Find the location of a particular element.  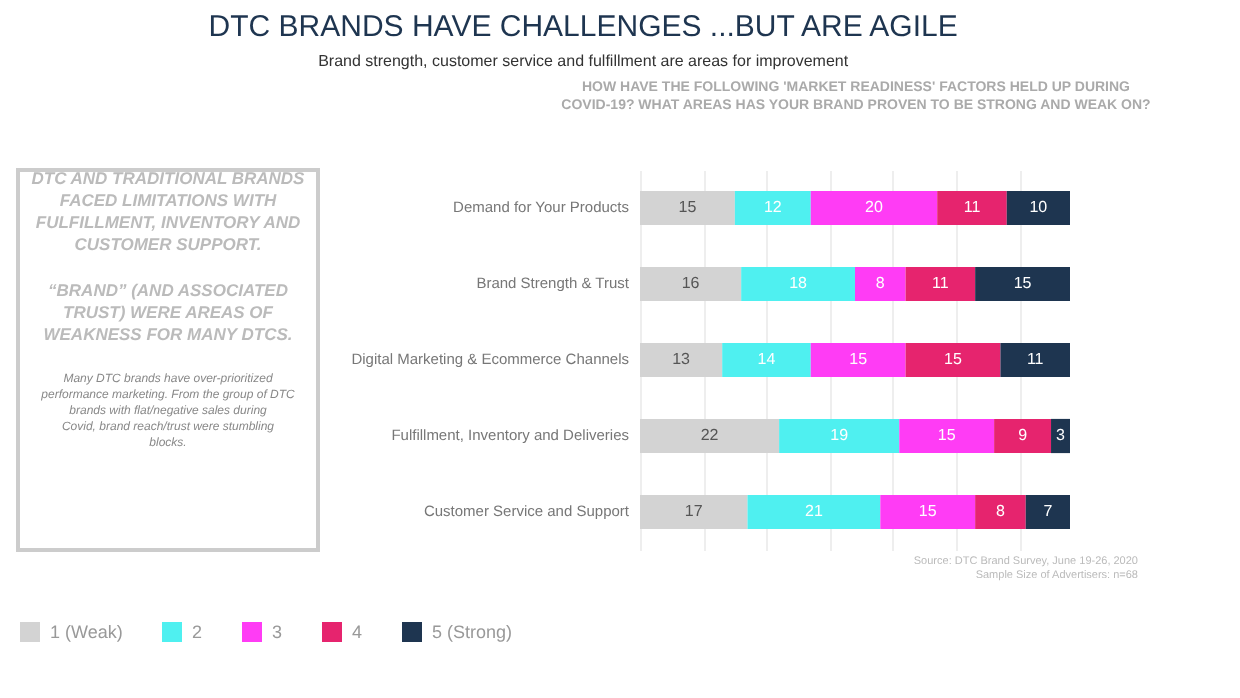

legend-label: 2 is located at coordinates (197, 632).